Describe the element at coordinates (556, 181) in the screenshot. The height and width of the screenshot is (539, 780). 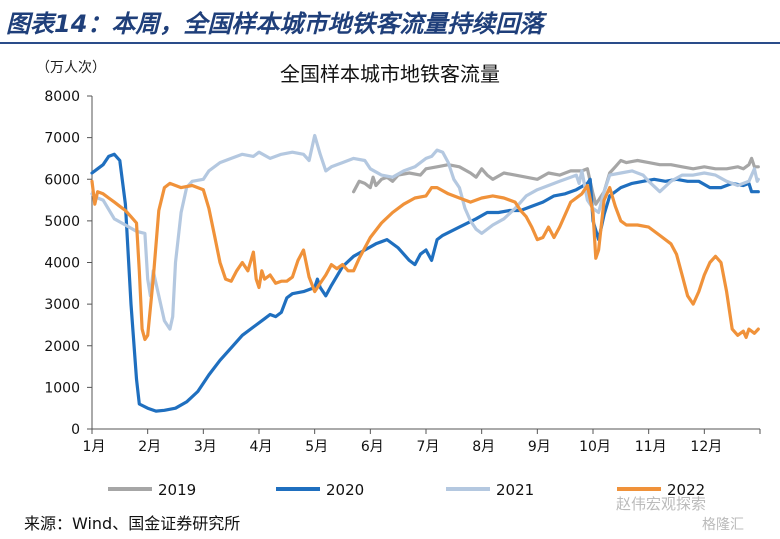
I see `series-line-2019` at that location.